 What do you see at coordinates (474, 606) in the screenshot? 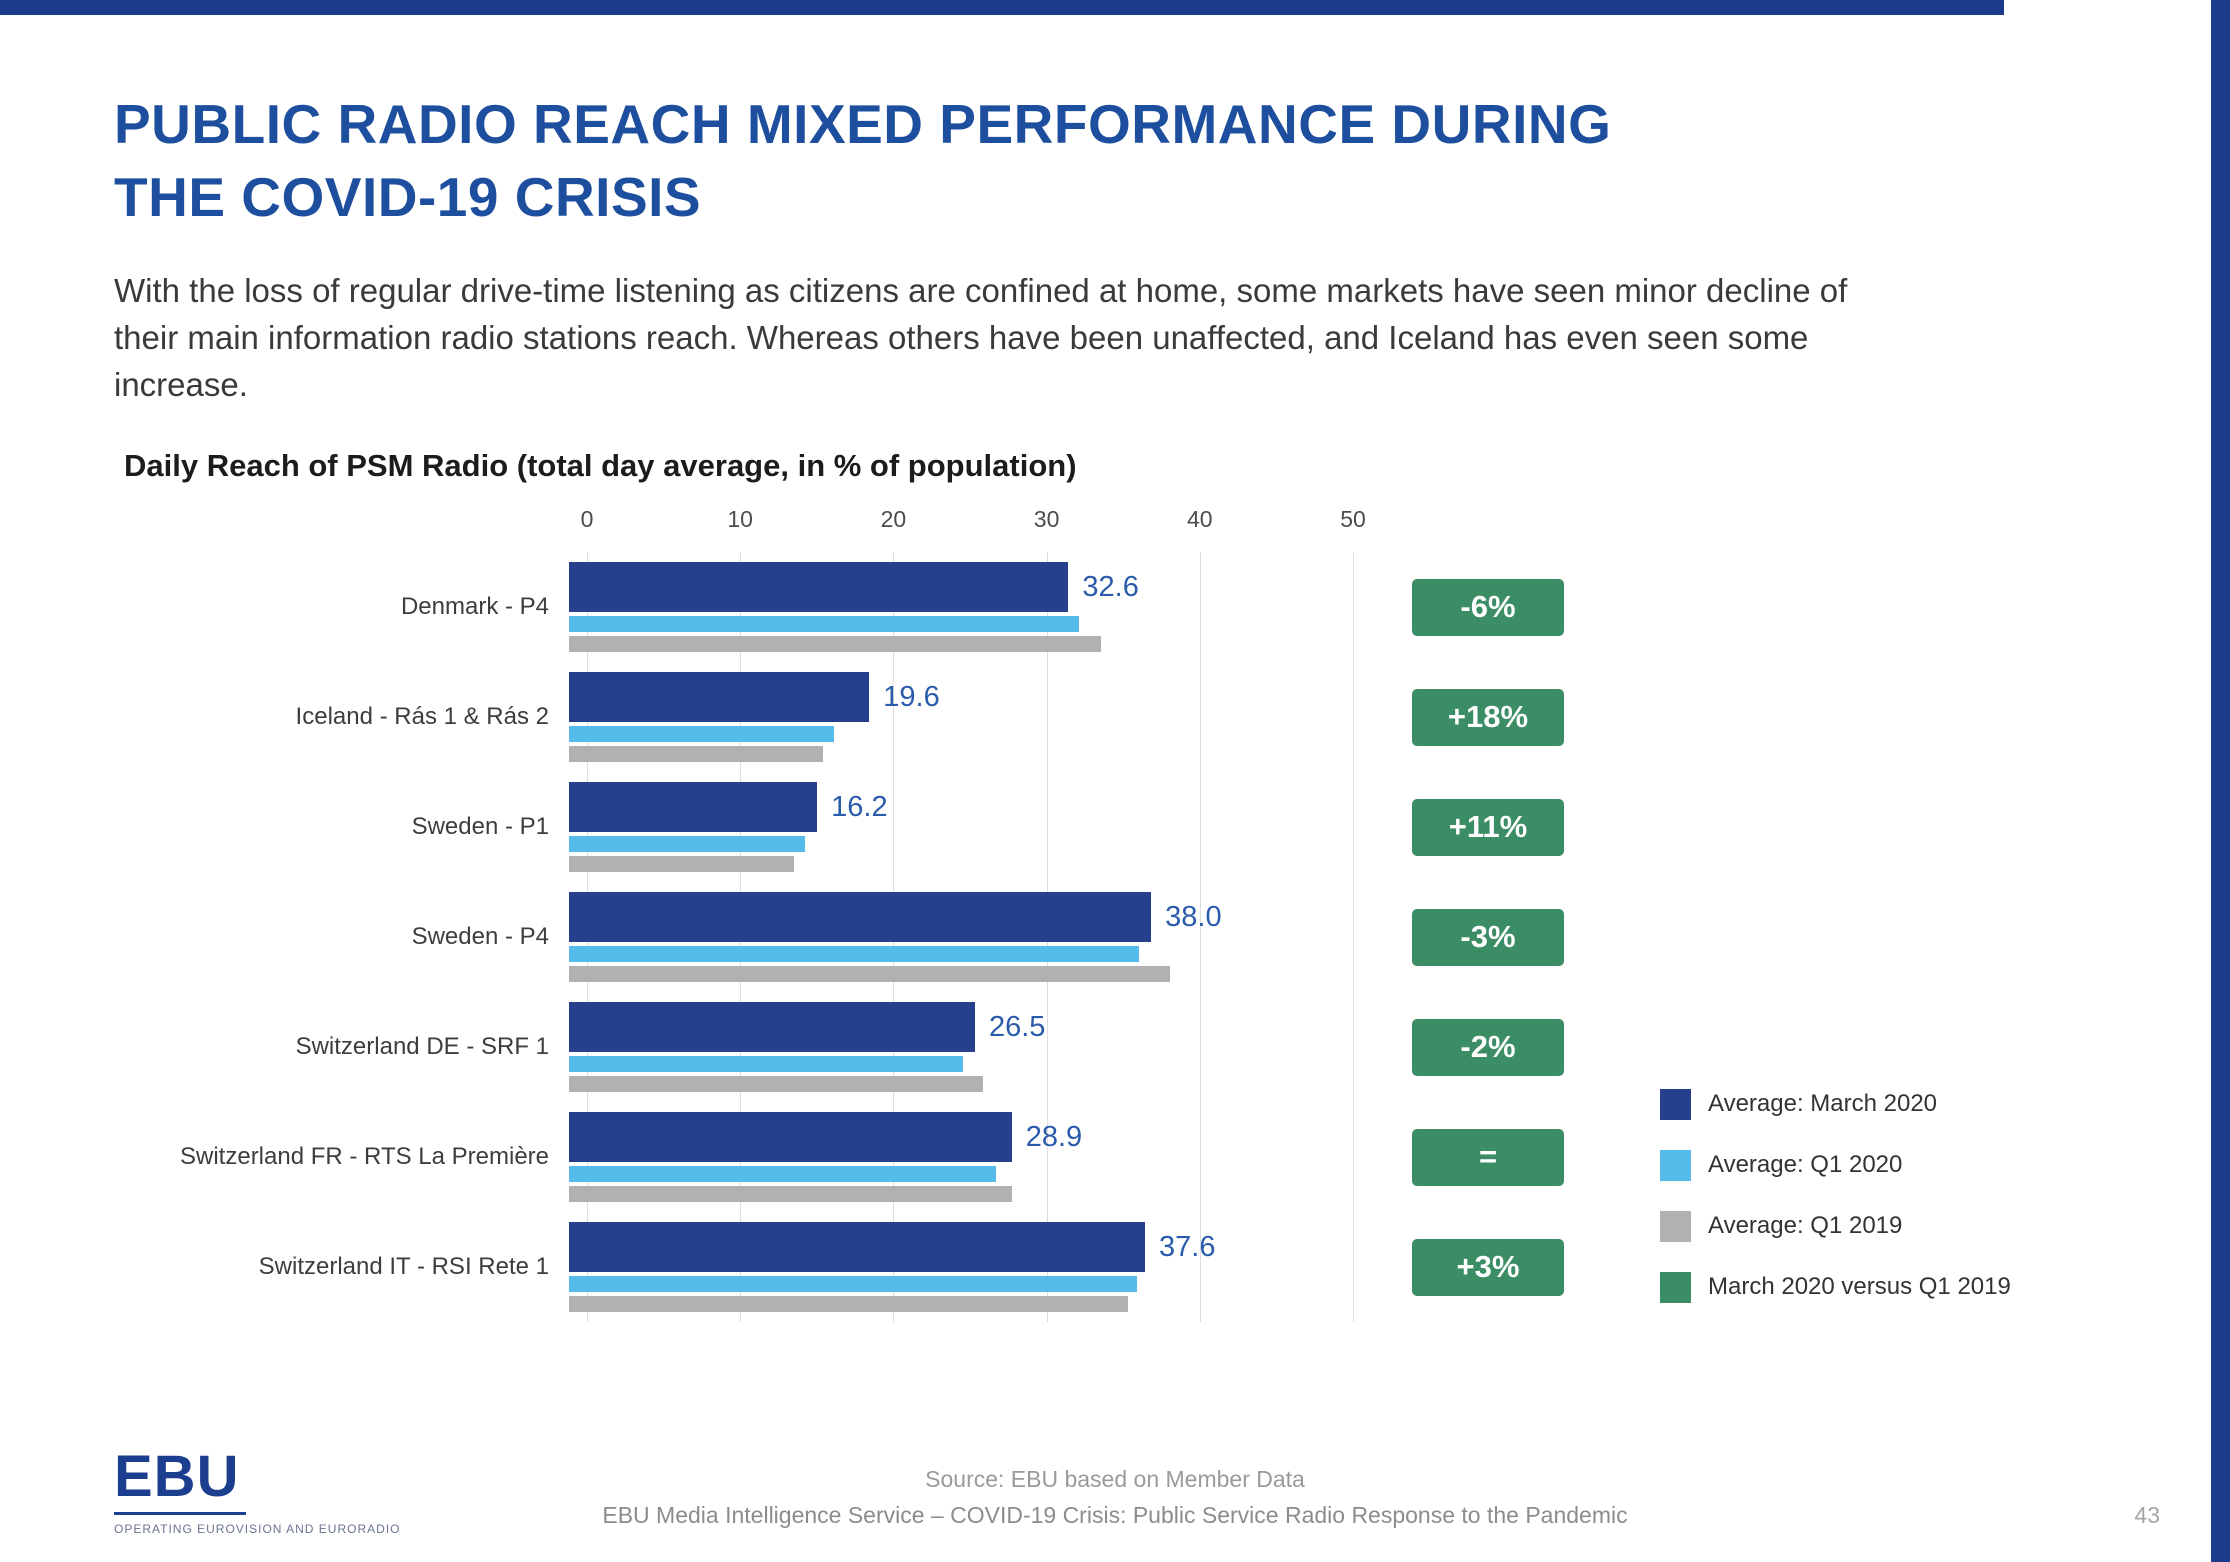
I see `category-label: Denmark - P4` at bounding box center [474, 606].